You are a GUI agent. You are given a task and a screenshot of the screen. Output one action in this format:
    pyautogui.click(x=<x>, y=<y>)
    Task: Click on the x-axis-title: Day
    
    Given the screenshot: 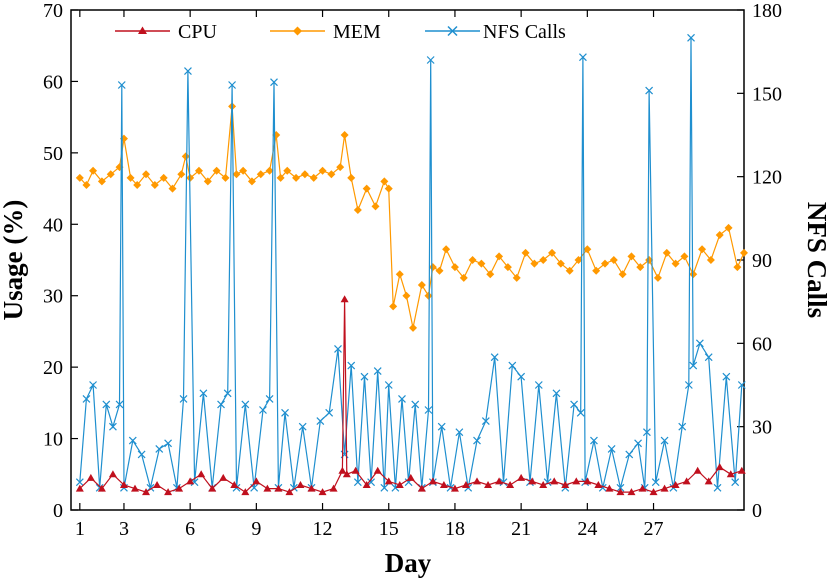 What is the action you would take?
    pyautogui.click(x=408, y=563)
    